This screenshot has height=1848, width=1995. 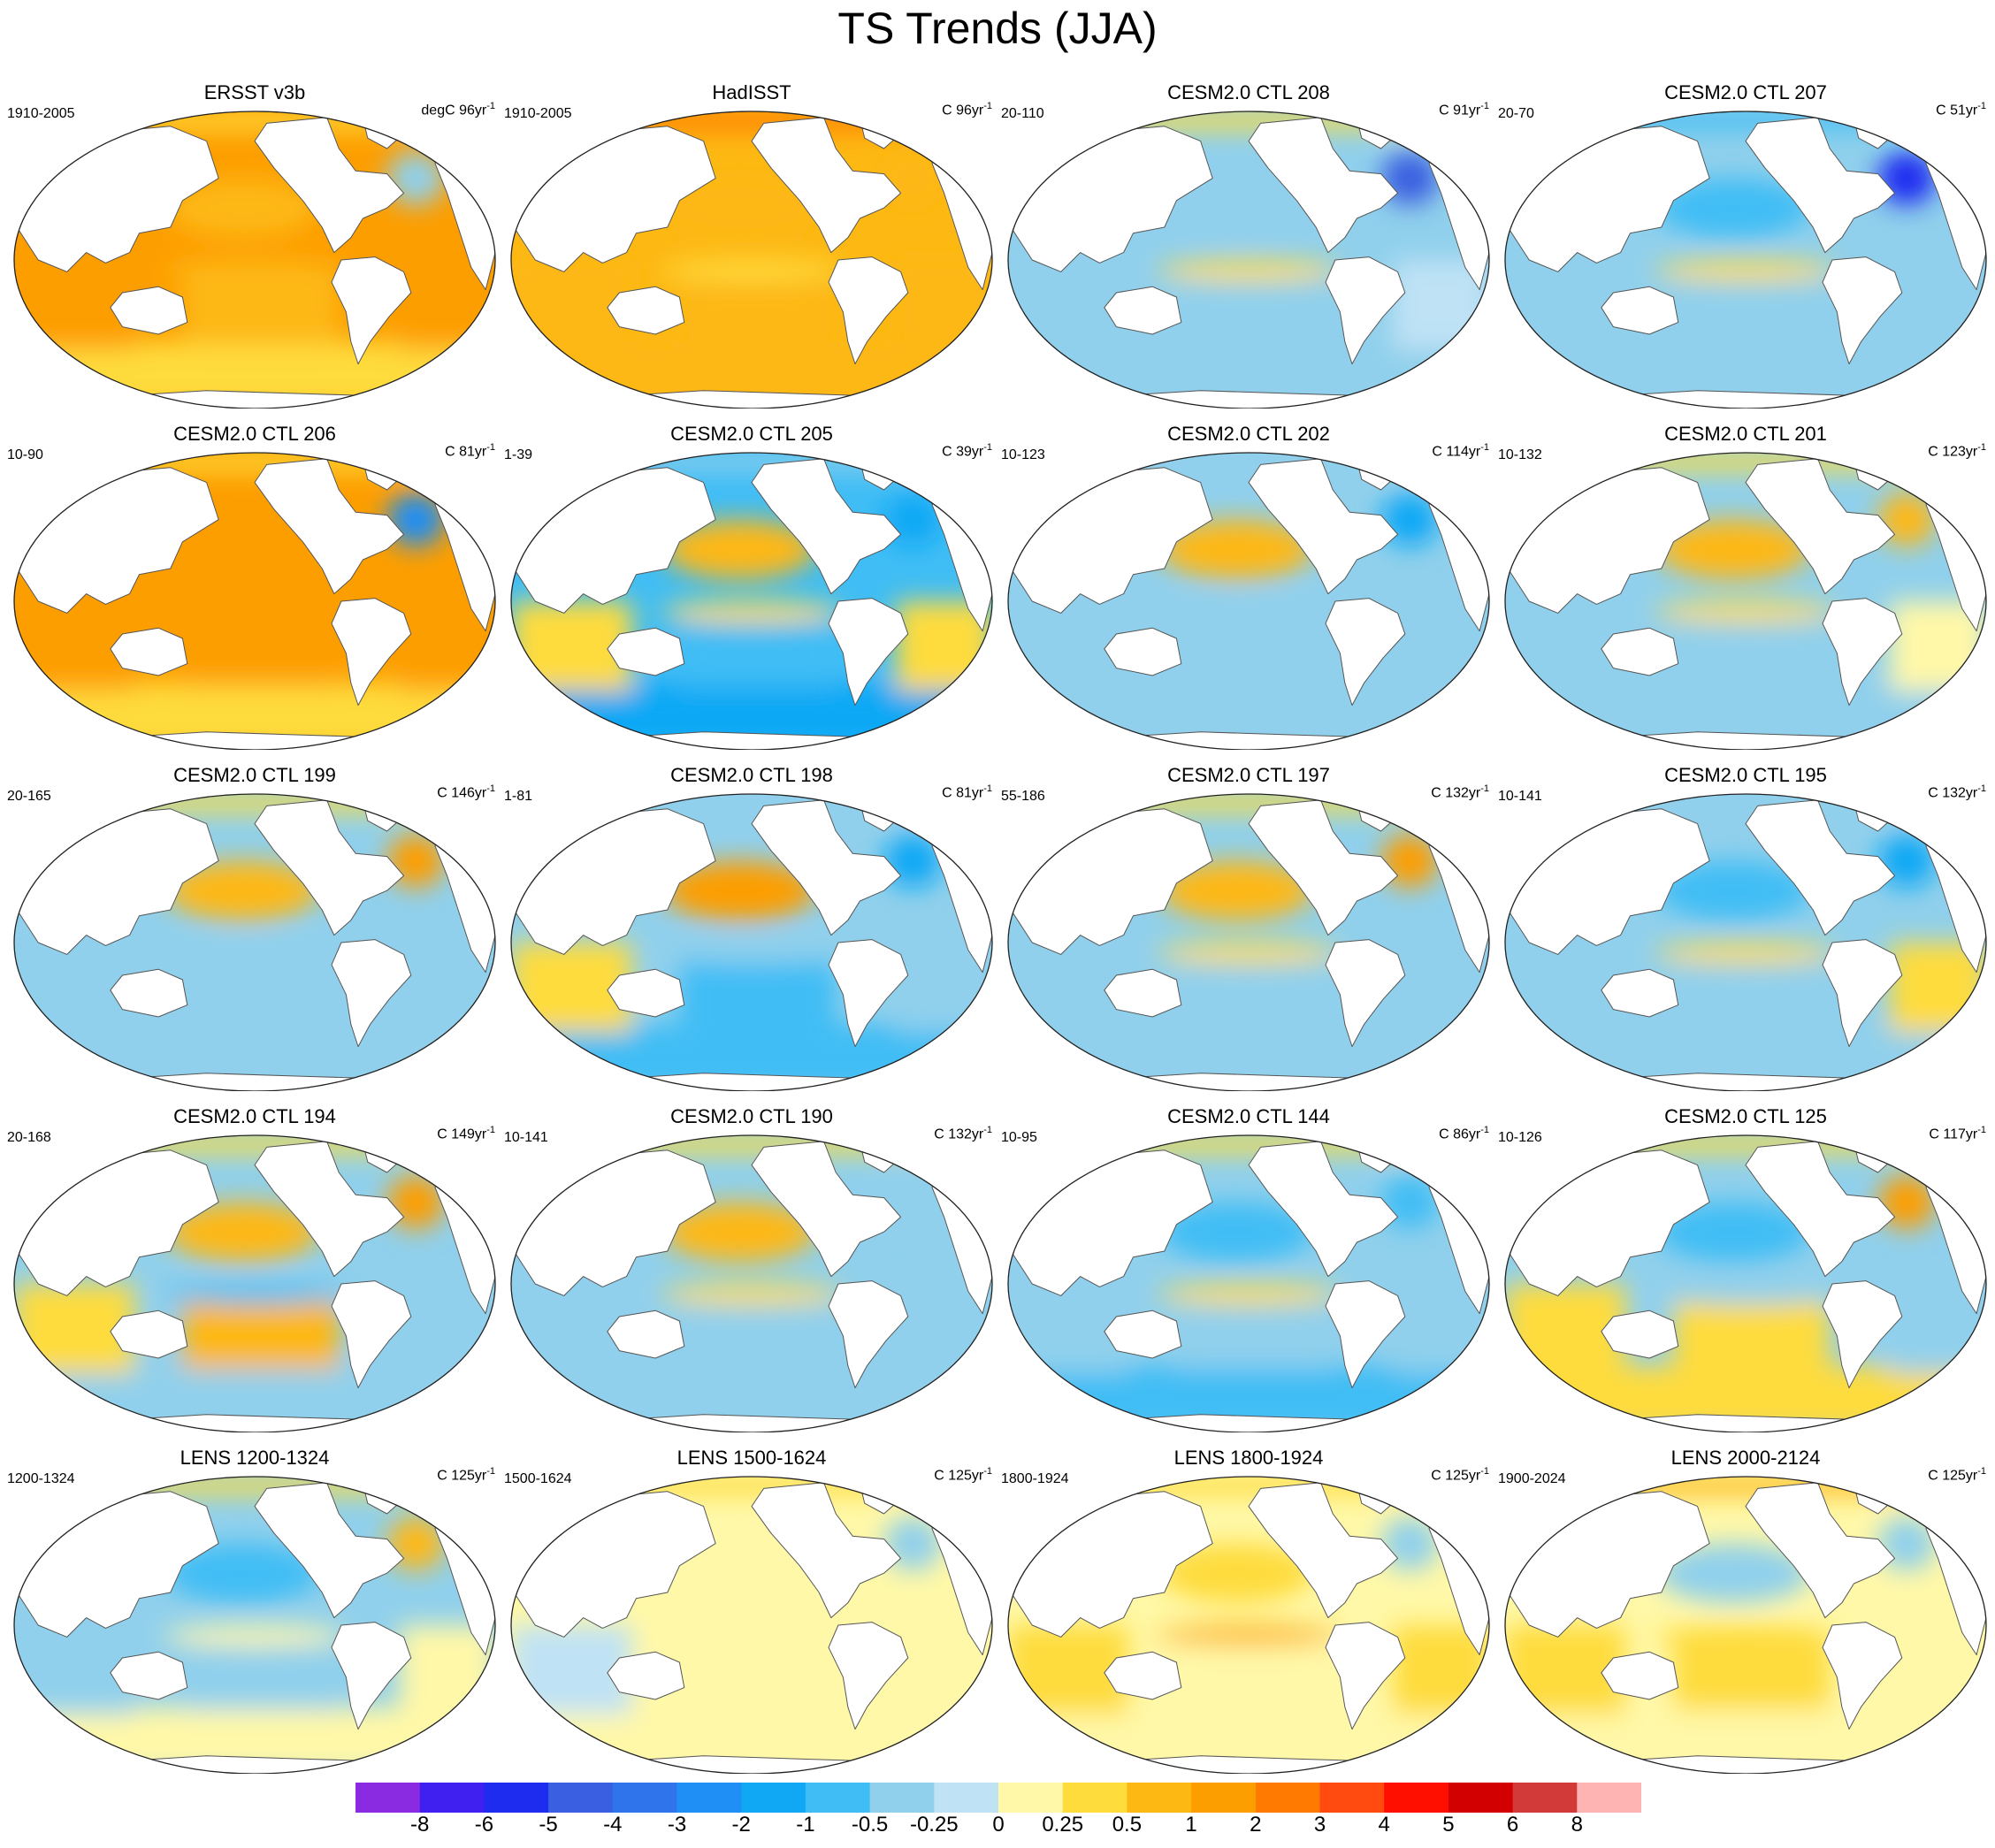 I want to click on panel-title: LENS 1500-1624, so click(x=751, y=1458).